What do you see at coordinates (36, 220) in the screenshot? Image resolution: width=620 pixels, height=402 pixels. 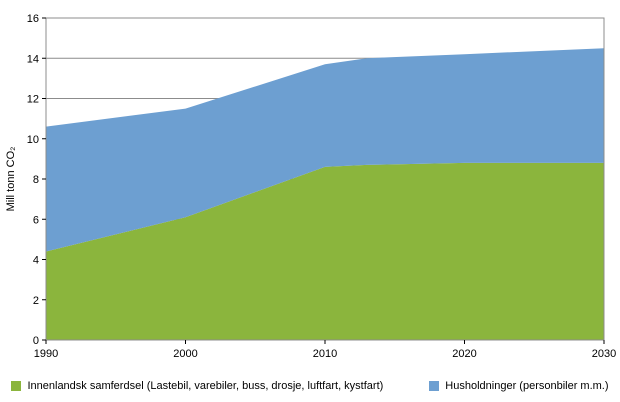 I see `y-tick-label-6: 6` at bounding box center [36, 220].